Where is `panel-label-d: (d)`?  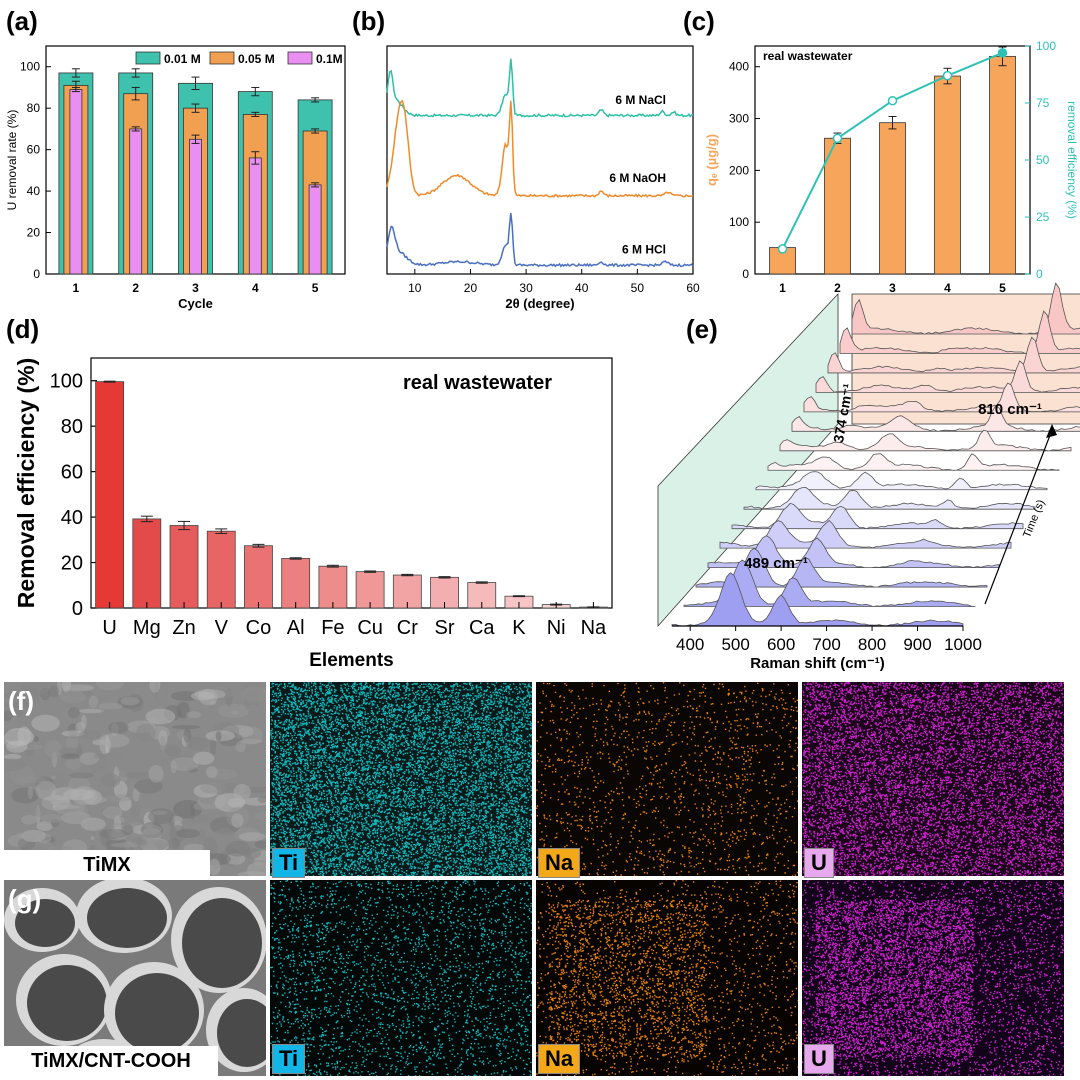
panel-label-d: (d) is located at coordinates (22, 329).